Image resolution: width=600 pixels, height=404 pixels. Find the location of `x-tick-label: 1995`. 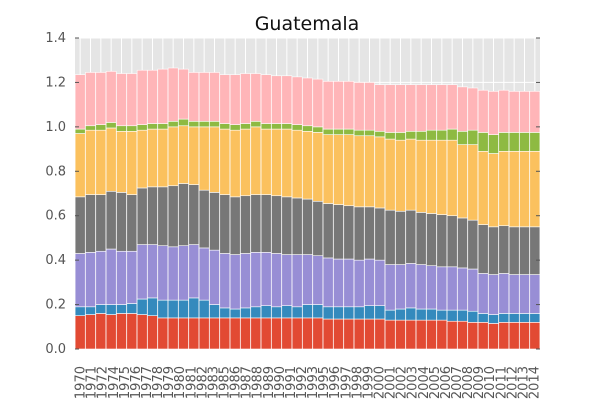

x-tick-label: 1995 is located at coordinates (324, 382).